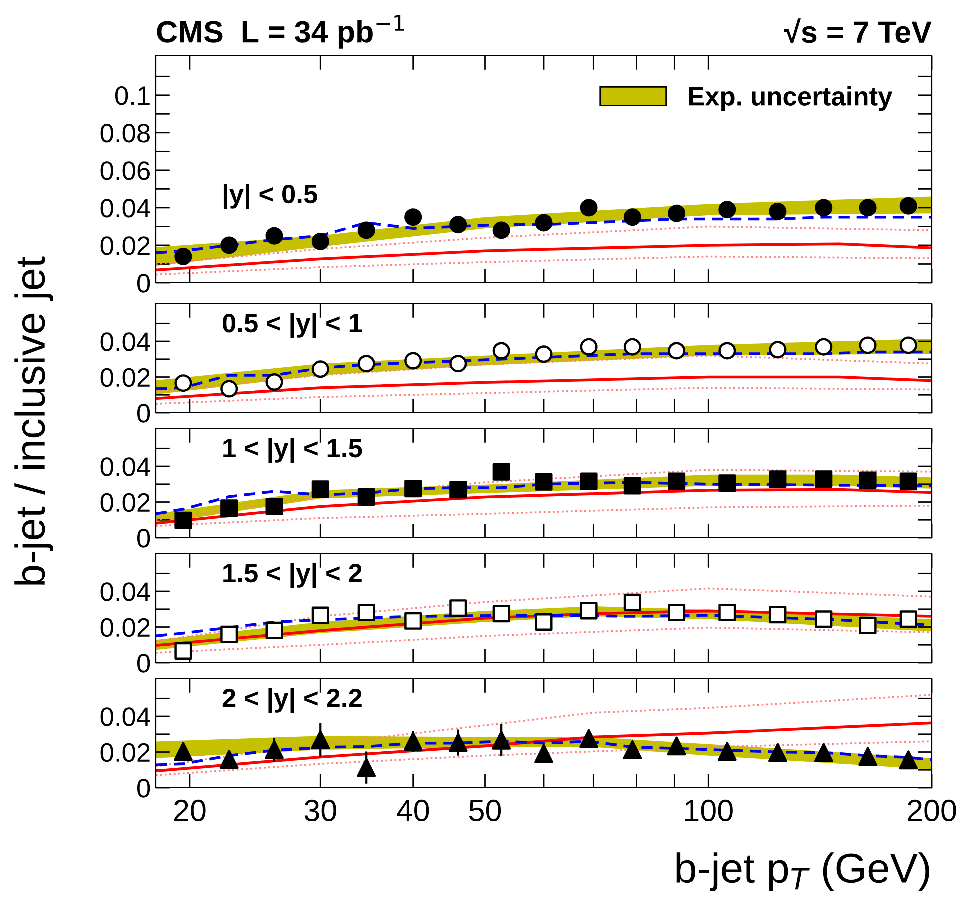 The image size is (973, 916). I want to click on x-tick-label: 30, so click(320, 811).